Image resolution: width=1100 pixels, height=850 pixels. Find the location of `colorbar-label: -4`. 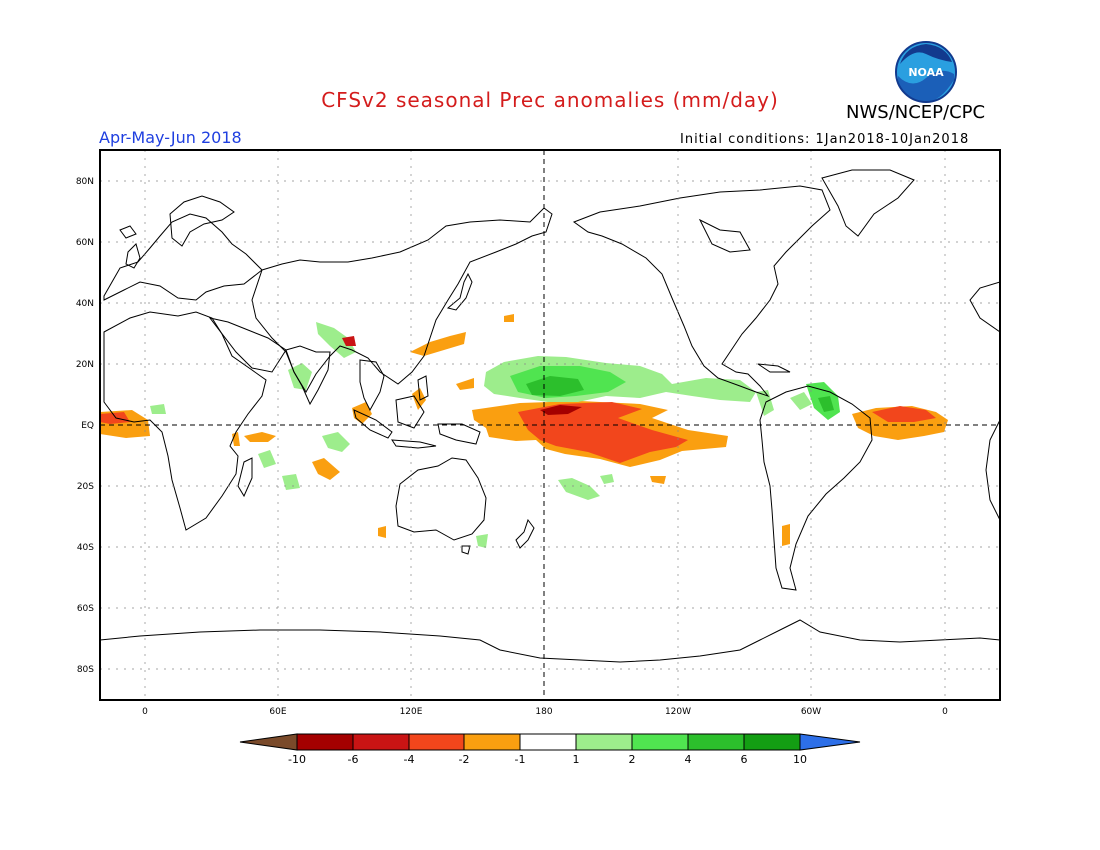

colorbar-label: -4 is located at coordinates (409, 759).